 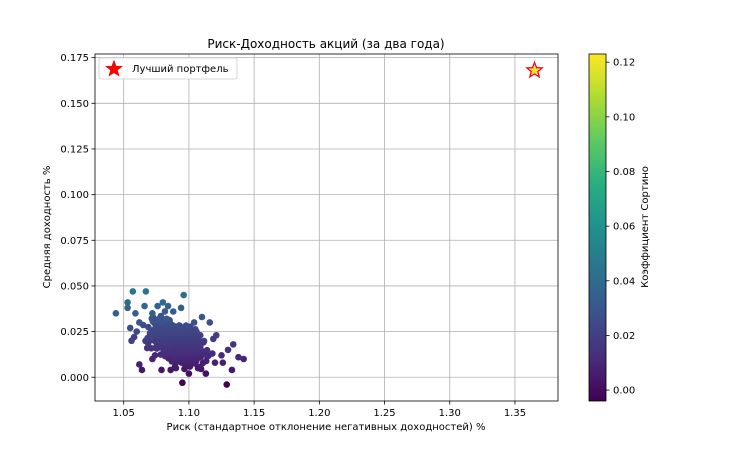 I want to click on y-tick-label: 0.175, so click(x=74, y=58).